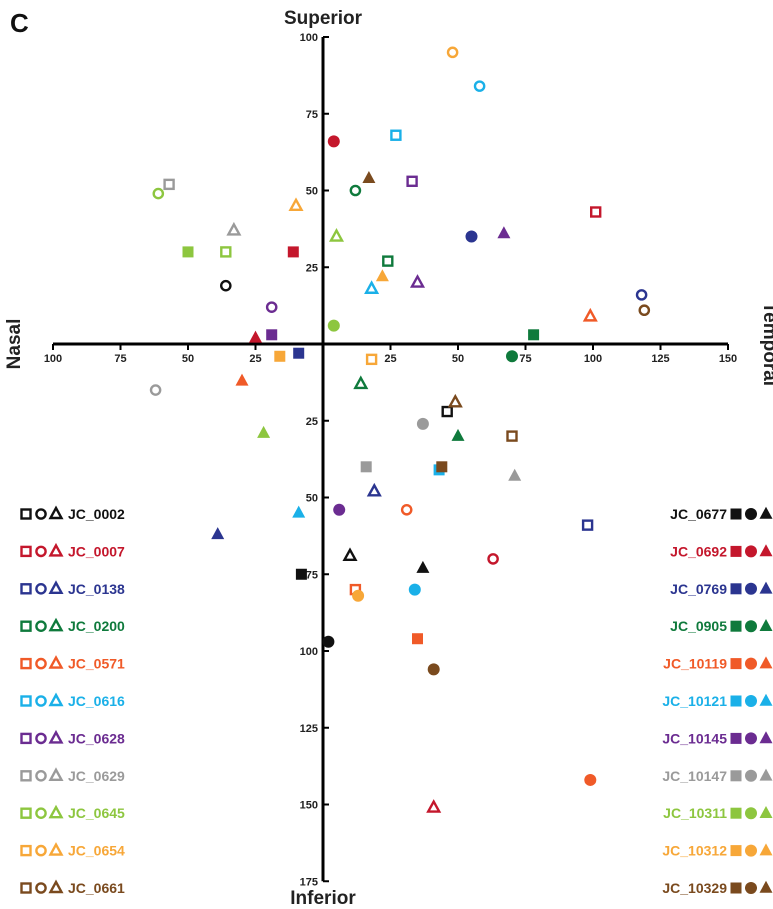  Describe the element at coordinates (422, 423) in the screenshot. I see `point-jc-10147-circle` at that location.